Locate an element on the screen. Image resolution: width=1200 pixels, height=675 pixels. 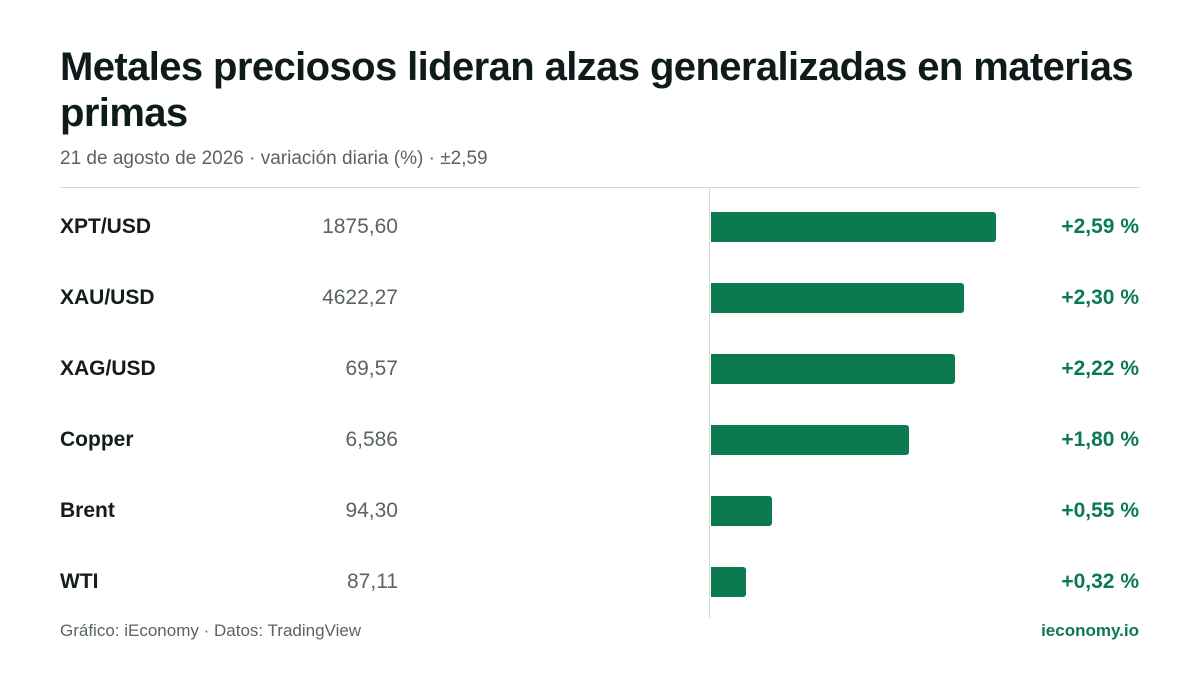
bar-value-label: +2,22 % is located at coordinates (1100, 368).